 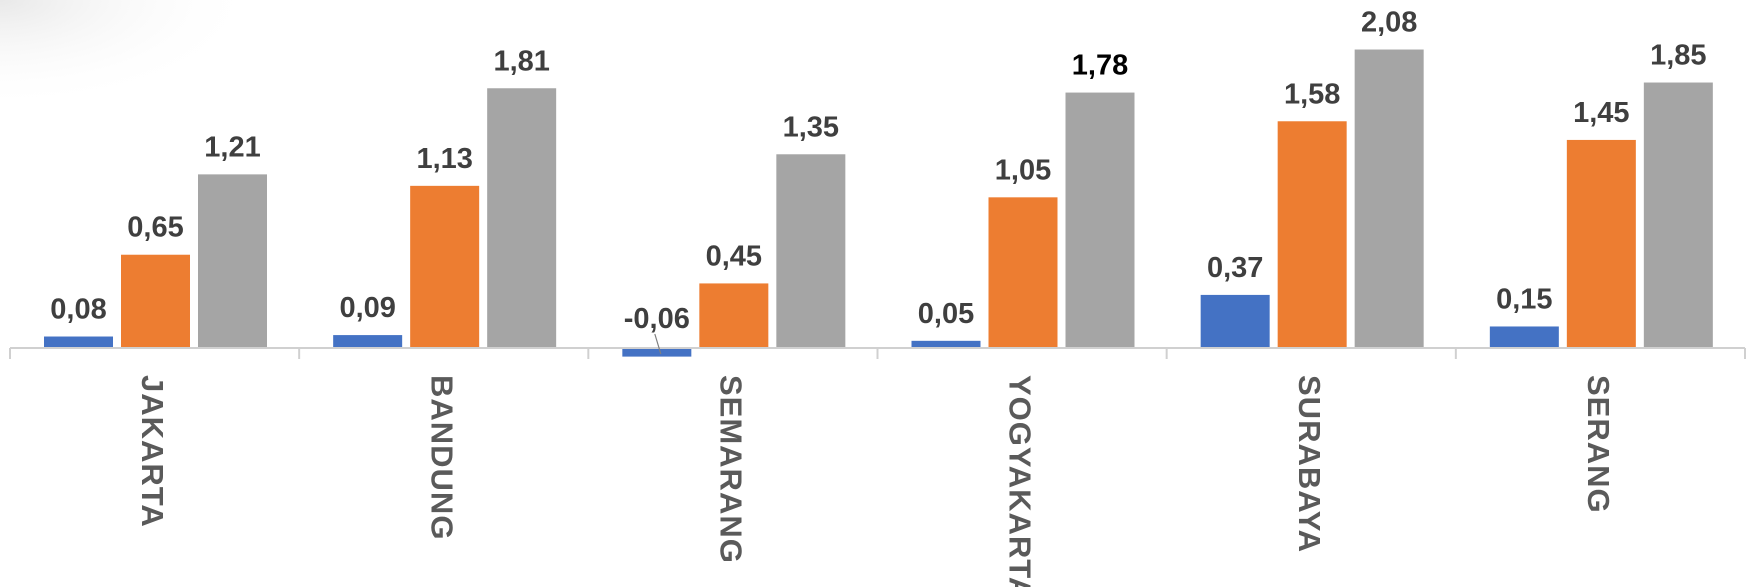 What do you see at coordinates (734, 256) in the screenshot?
I see `data-label-semarang-s2: 0,45` at bounding box center [734, 256].